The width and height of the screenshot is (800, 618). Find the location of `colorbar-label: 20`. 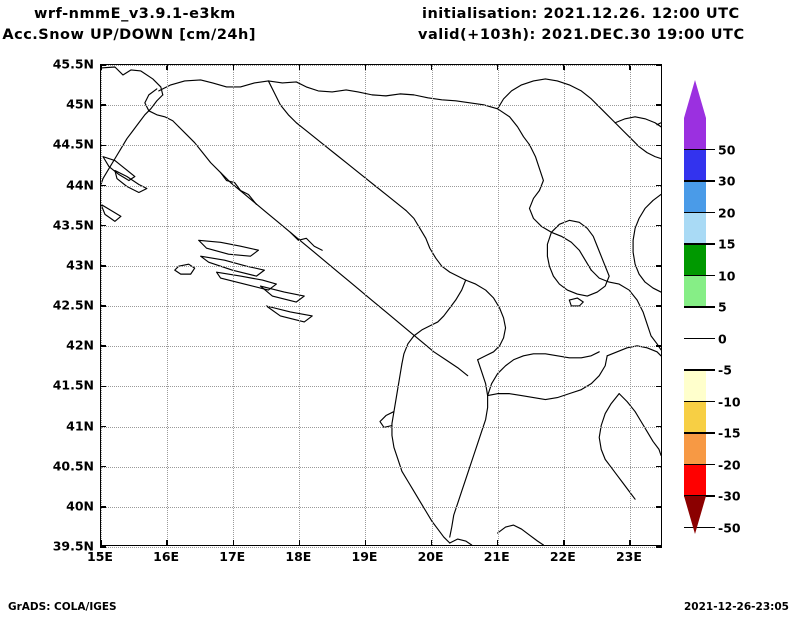

colorbar-label: 20 is located at coordinates (727, 212).